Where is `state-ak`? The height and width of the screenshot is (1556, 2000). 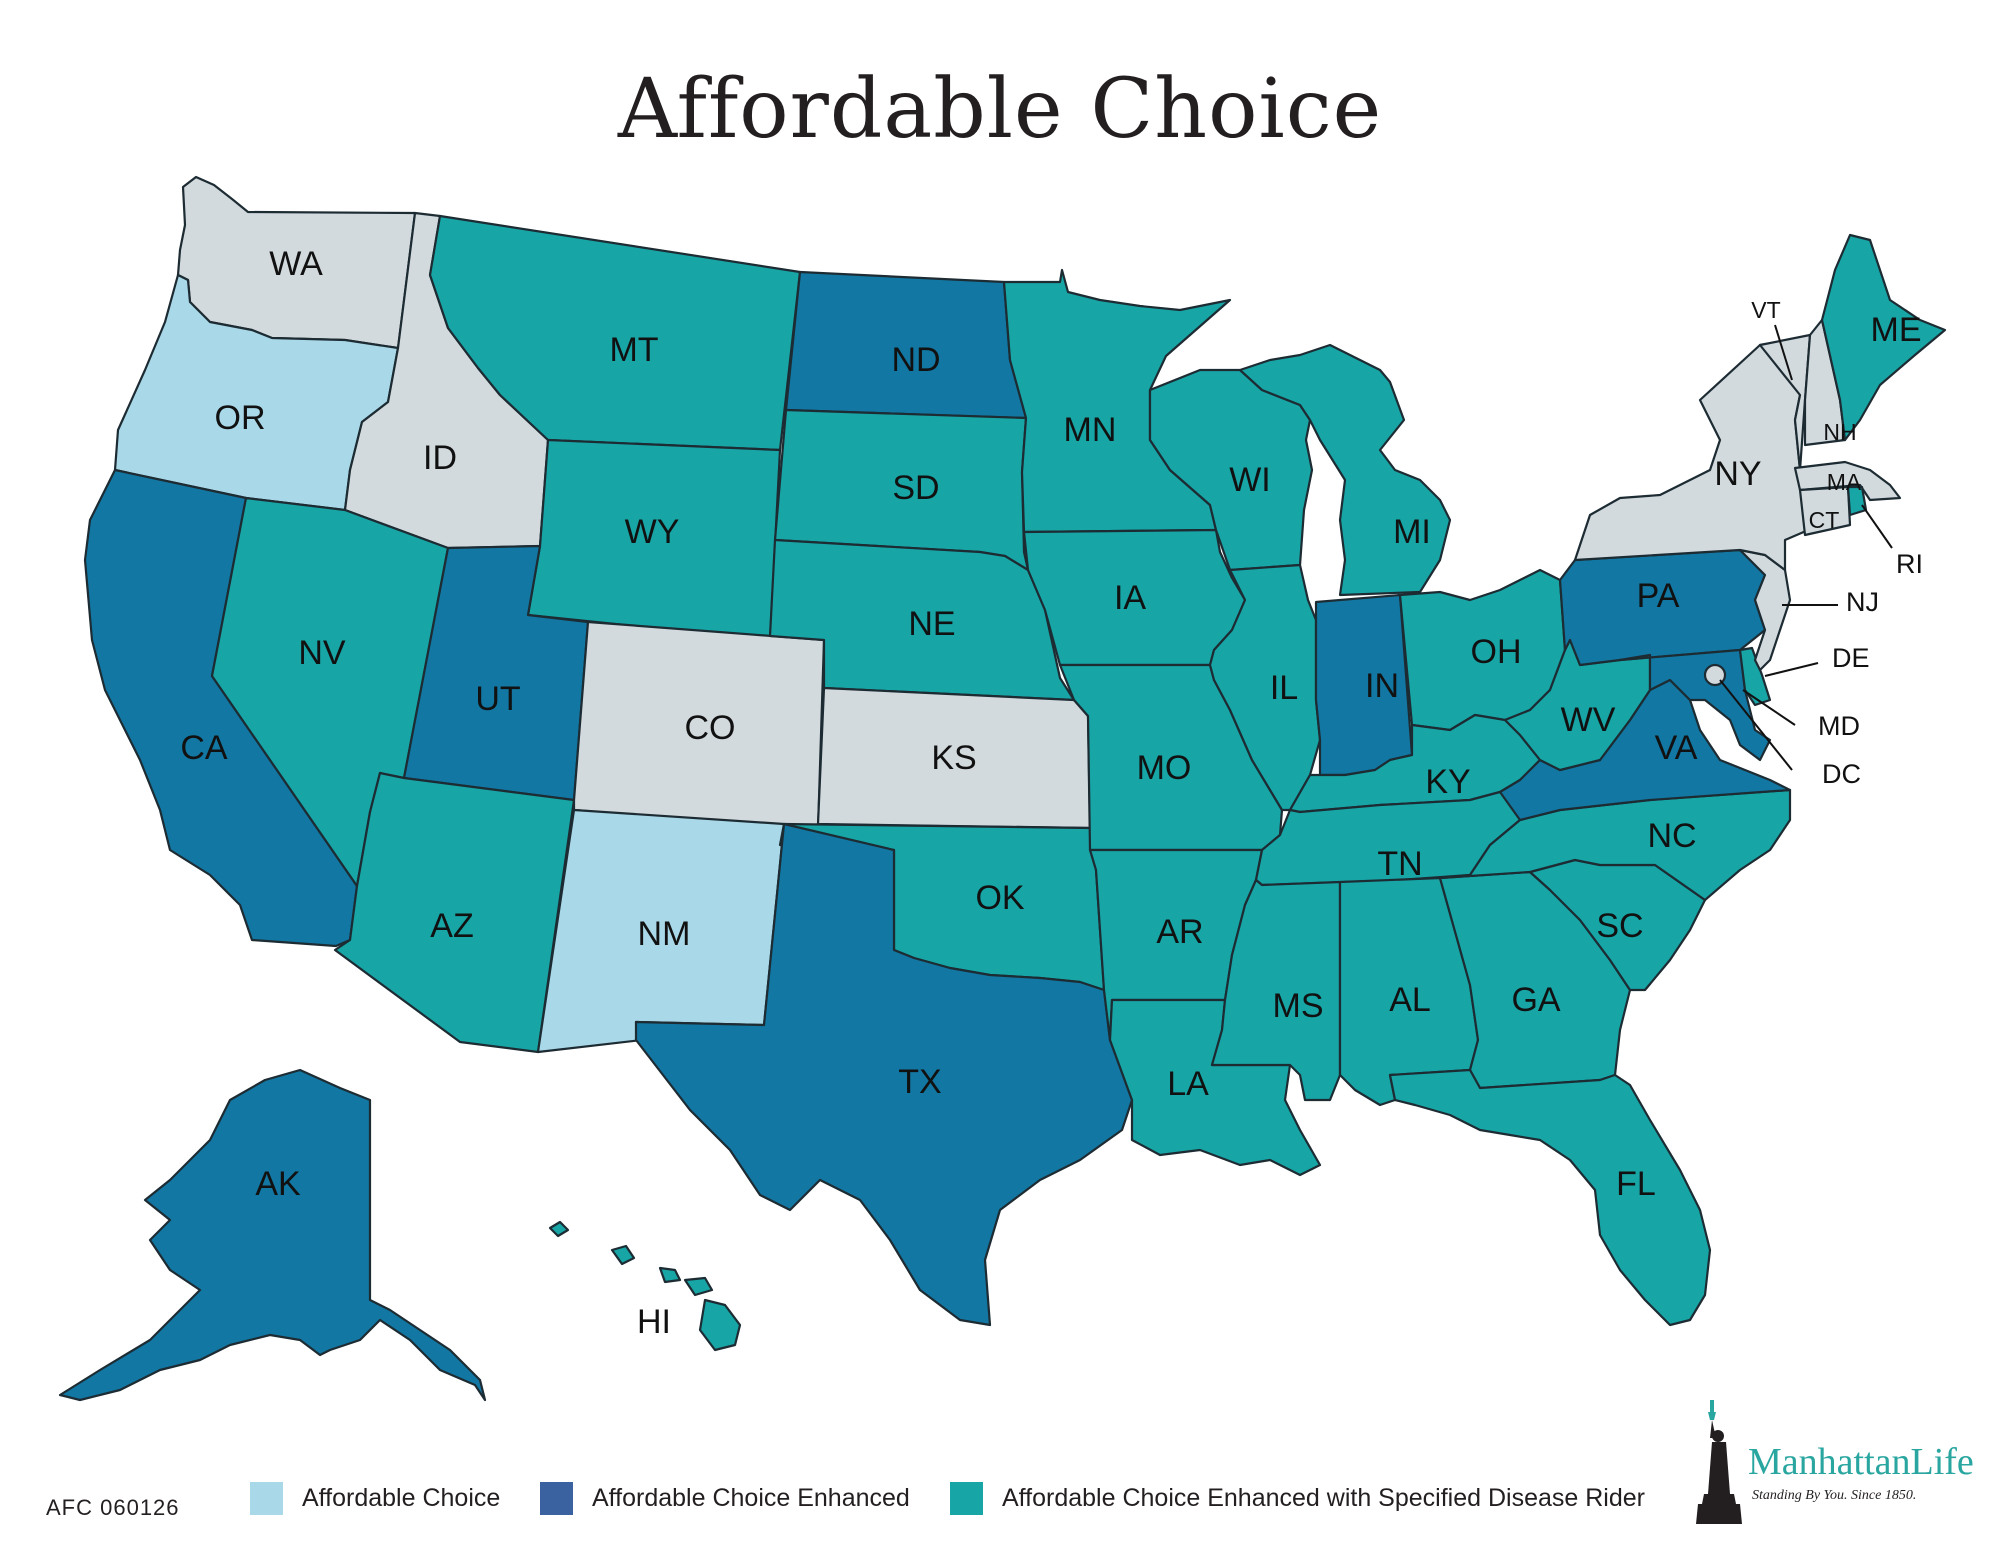 state-ak is located at coordinates (272, 1235).